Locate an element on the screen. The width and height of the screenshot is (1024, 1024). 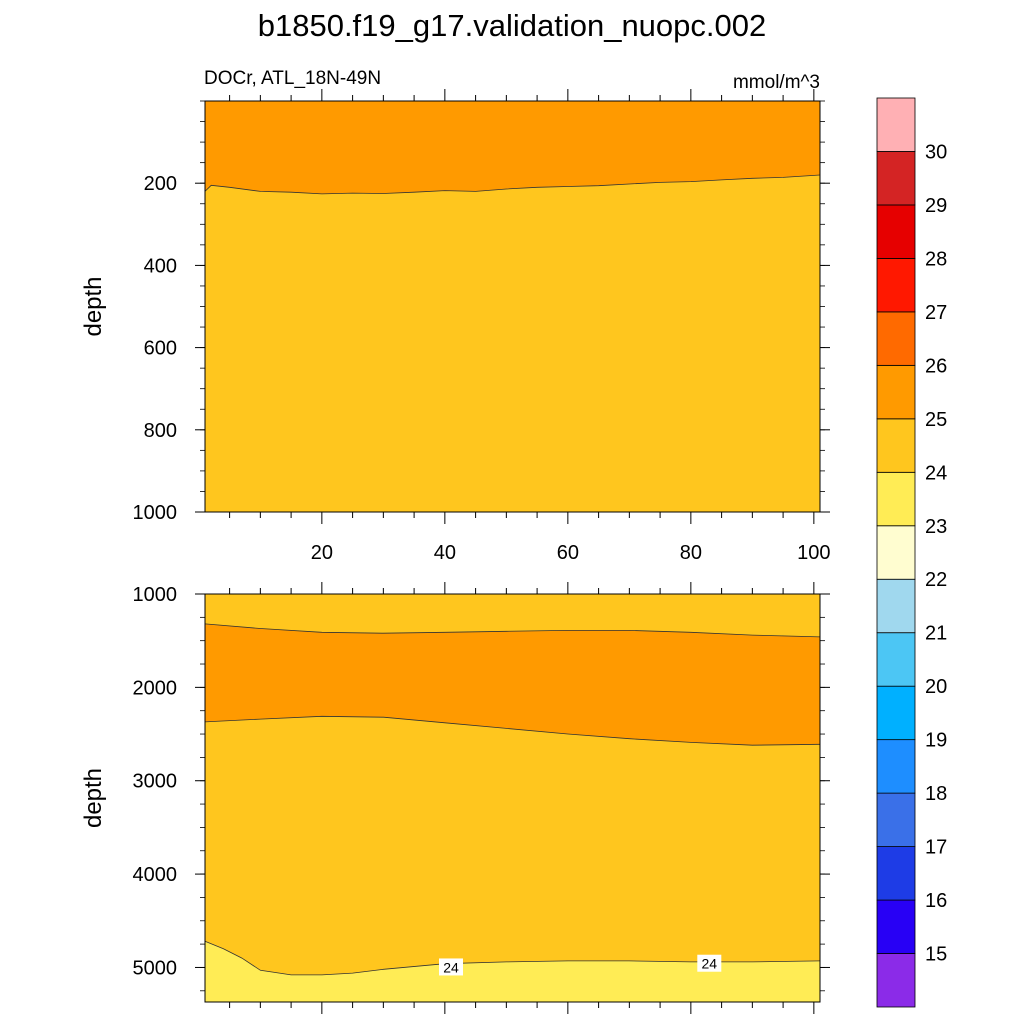
colorbar-label: 28 is located at coordinates (936, 259).